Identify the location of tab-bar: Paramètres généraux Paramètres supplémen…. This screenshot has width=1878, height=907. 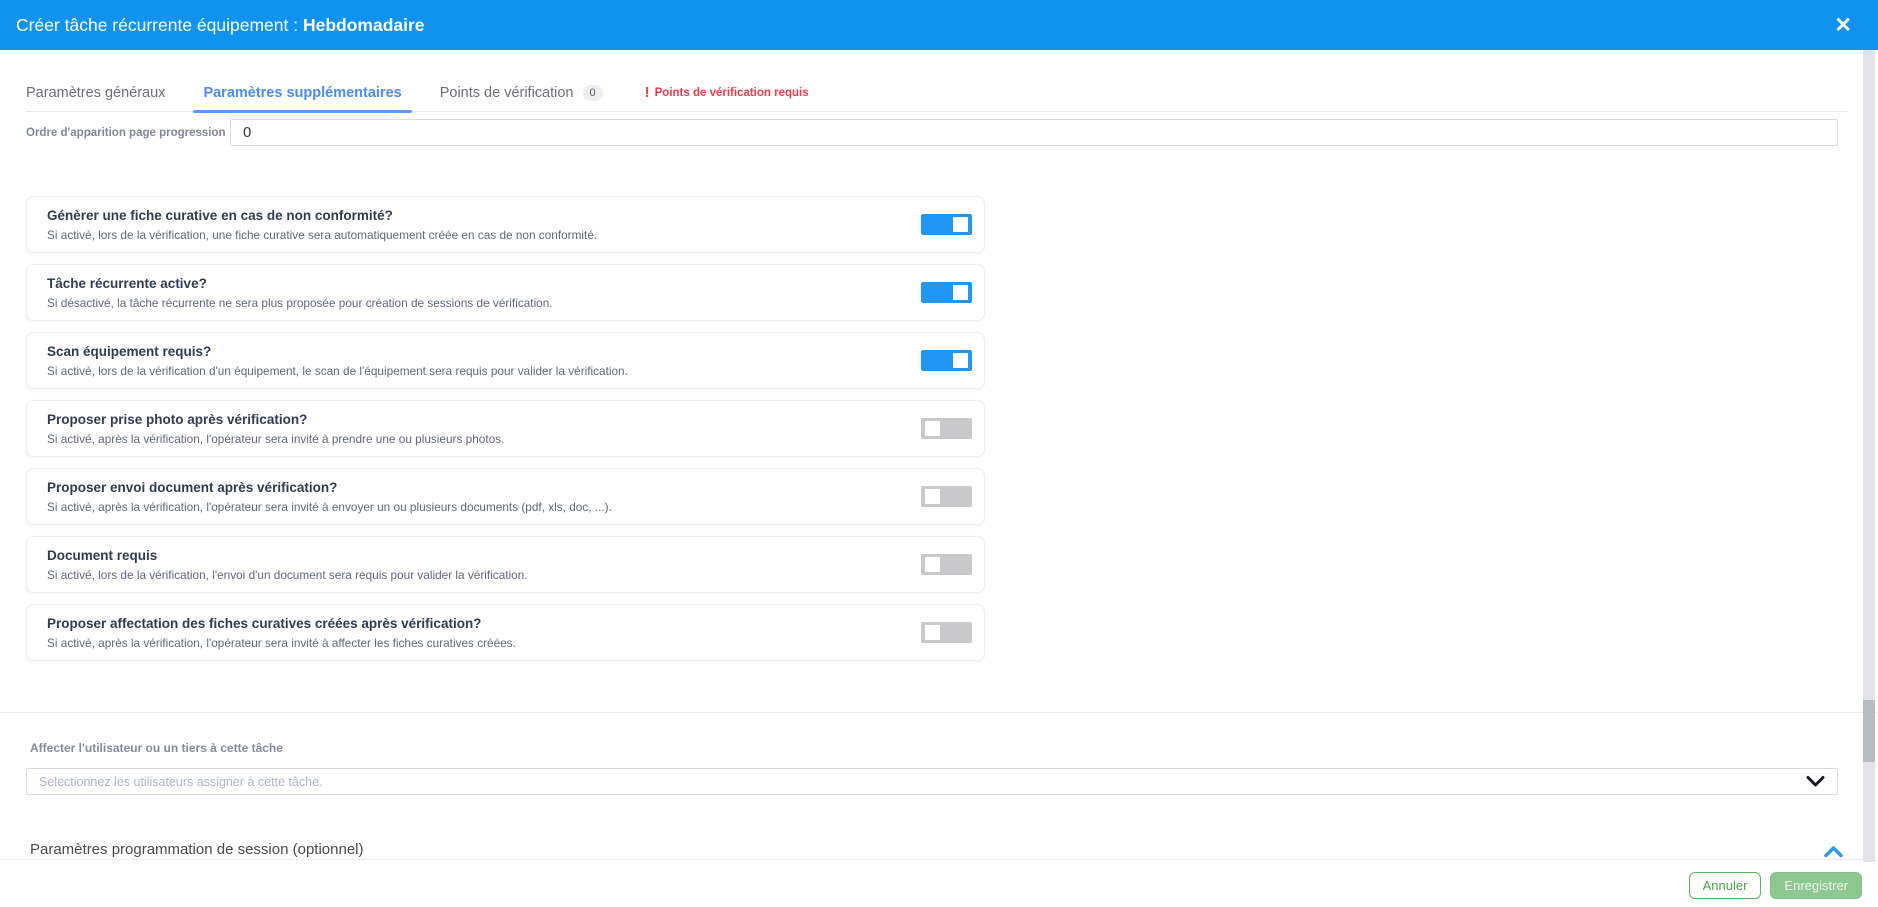
(937, 93).